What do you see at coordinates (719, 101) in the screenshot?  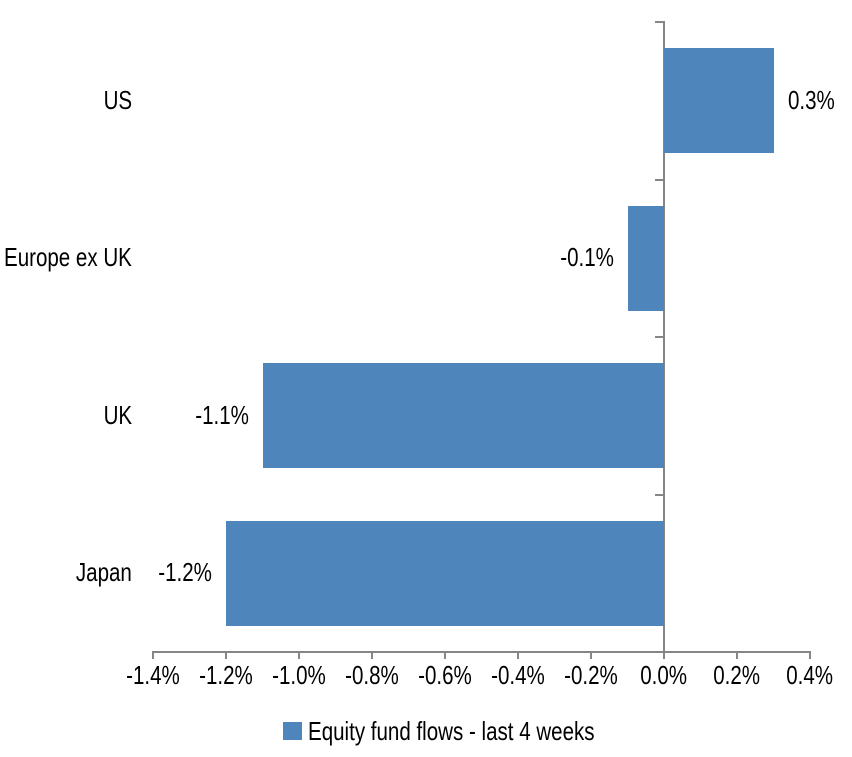 I see `bar-us` at bounding box center [719, 101].